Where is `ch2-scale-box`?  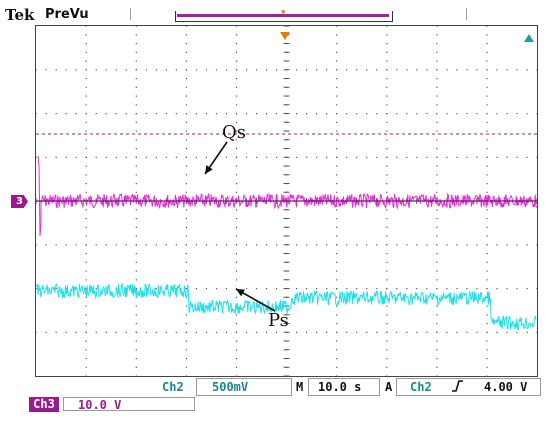 ch2-scale-box is located at coordinates (244, 387).